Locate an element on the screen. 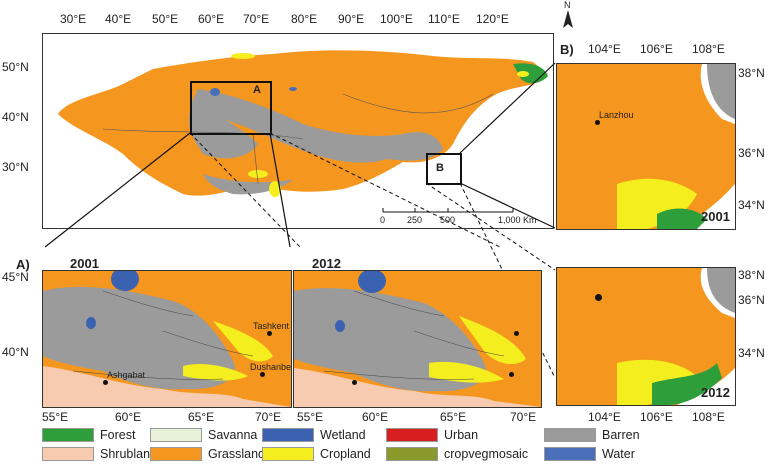 Image resolution: width=778 pixels, height=465 pixels. legend-item-forest: Forest is located at coordinates (88, 435).